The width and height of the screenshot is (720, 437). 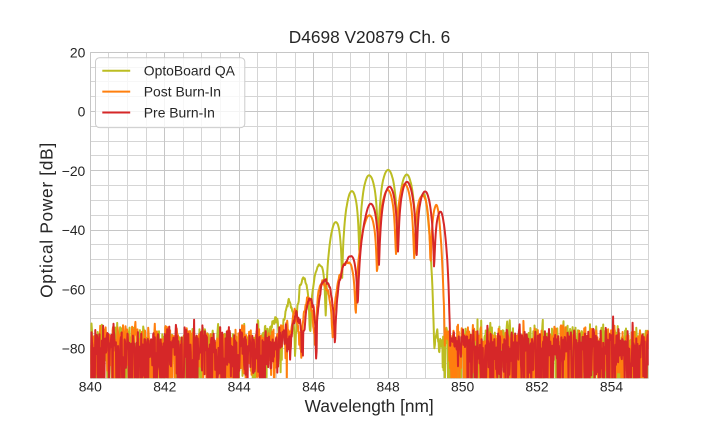 What do you see at coordinates (74, 289) in the screenshot?
I see `svg-text: −60` at bounding box center [74, 289].